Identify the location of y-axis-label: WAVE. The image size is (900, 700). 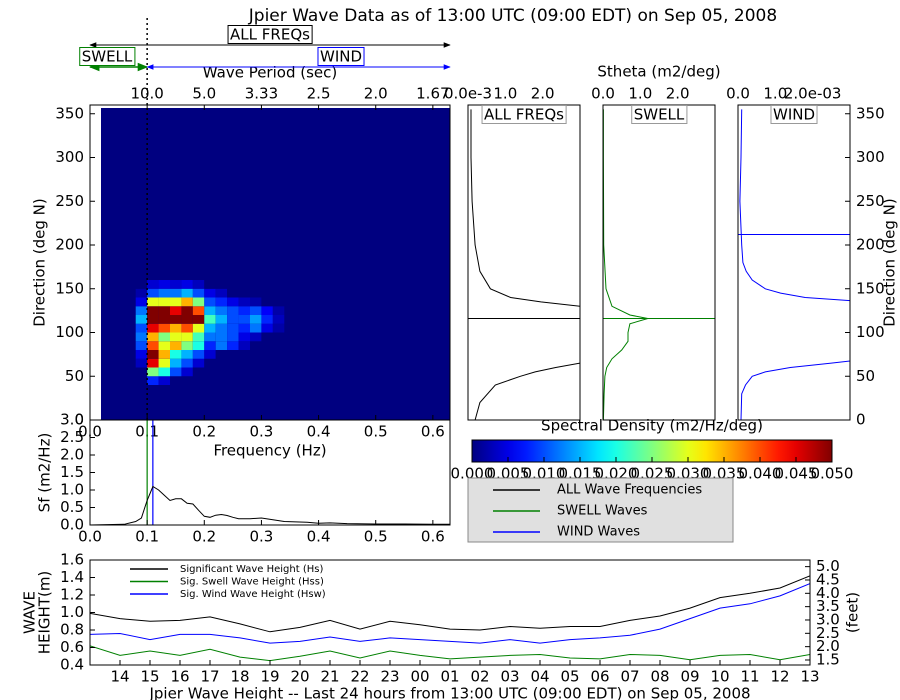
(30, 612).